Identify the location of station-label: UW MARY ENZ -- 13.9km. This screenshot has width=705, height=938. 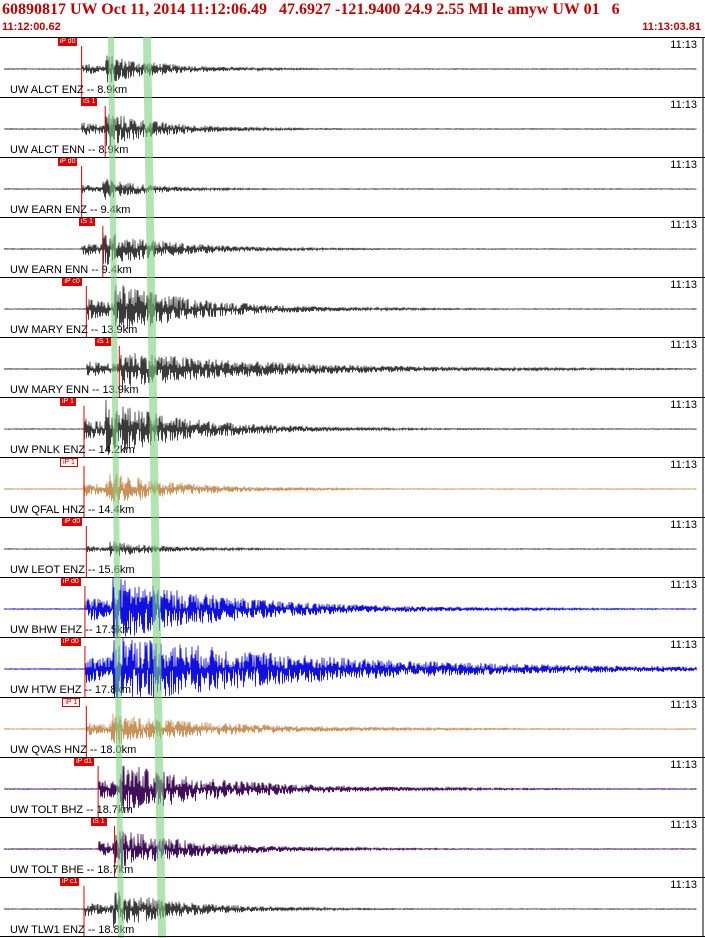
(74, 330).